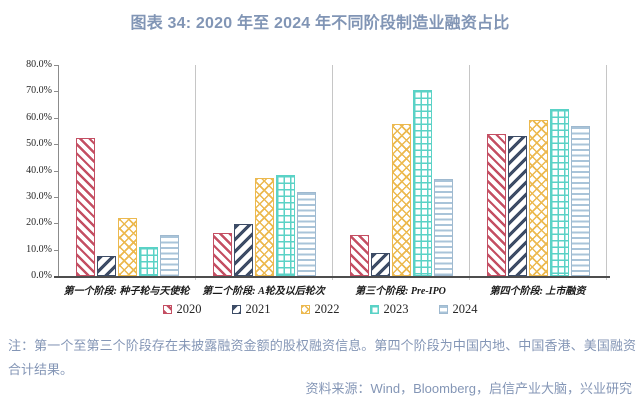  I want to click on source-line: 资料来源：Wind，Bloomberg，启信产业大脑，兴业研究, so click(469, 388).